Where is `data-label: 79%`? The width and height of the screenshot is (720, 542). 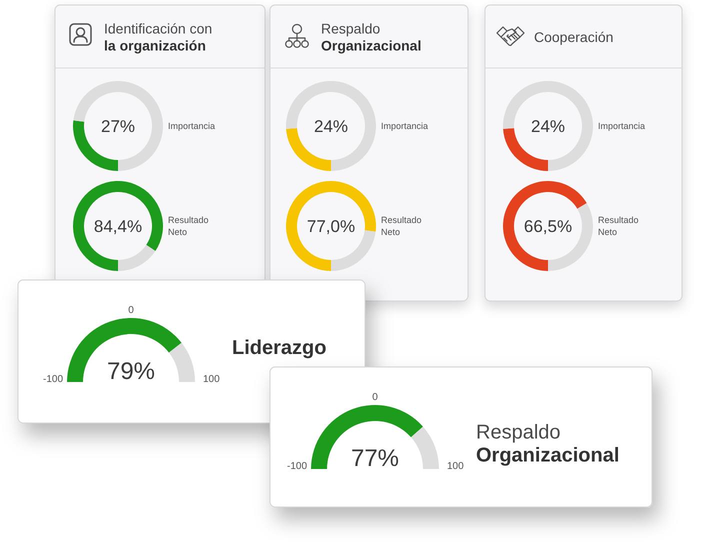 data-label: 79% is located at coordinates (131, 371).